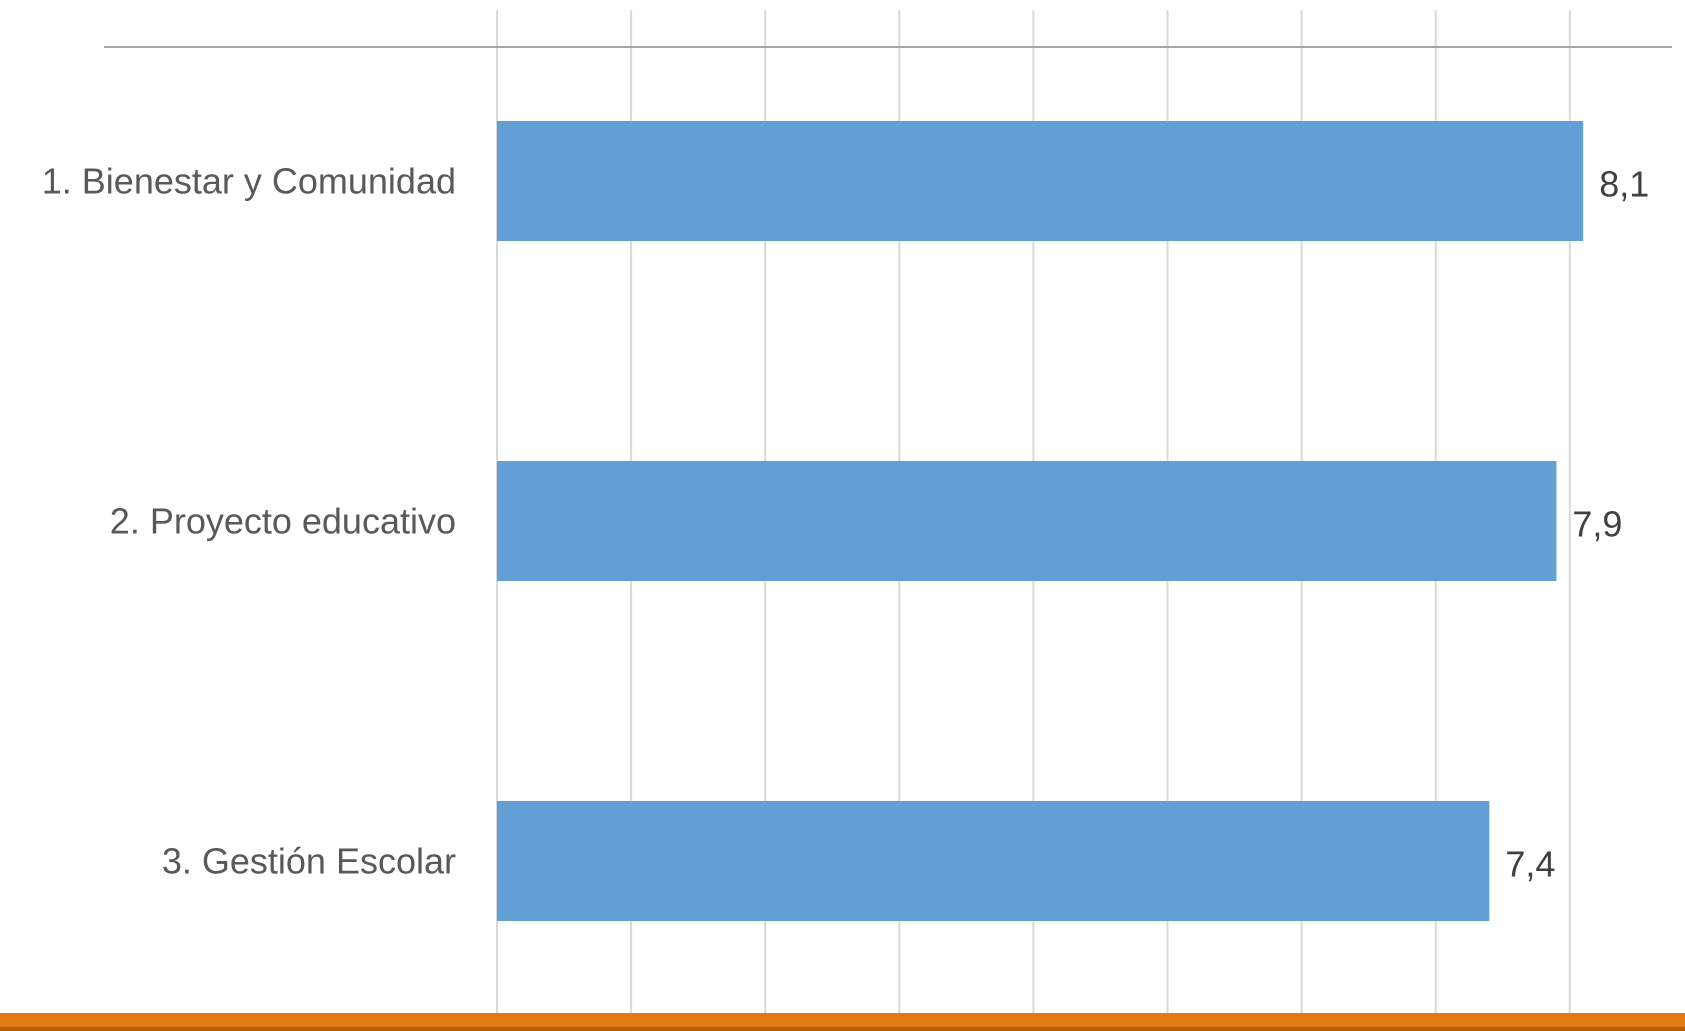 This screenshot has height=1031, width=1685. What do you see at coordinates (1624, 184) in the screenshot?
I see `data-label: 8,1` at bounding box center [1624, 184].